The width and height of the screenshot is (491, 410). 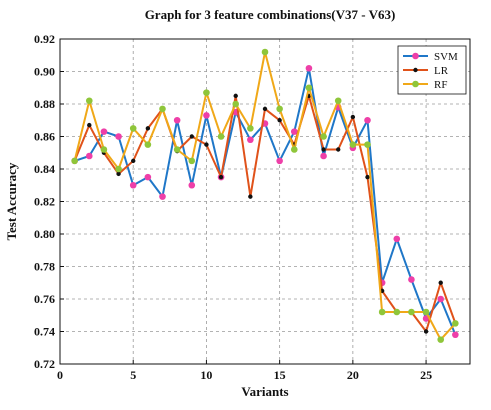 I want to click on x-tick-label: 0, so click(x=60, y=375).